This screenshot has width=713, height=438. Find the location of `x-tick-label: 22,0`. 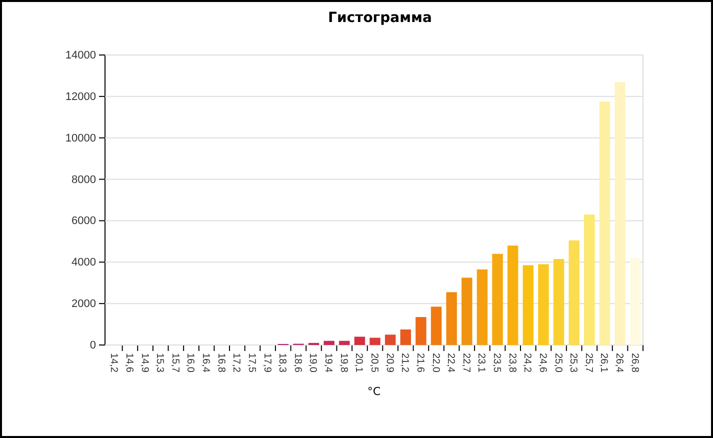

x-tick-label: 22,0 is located at coordinates (435, 363).